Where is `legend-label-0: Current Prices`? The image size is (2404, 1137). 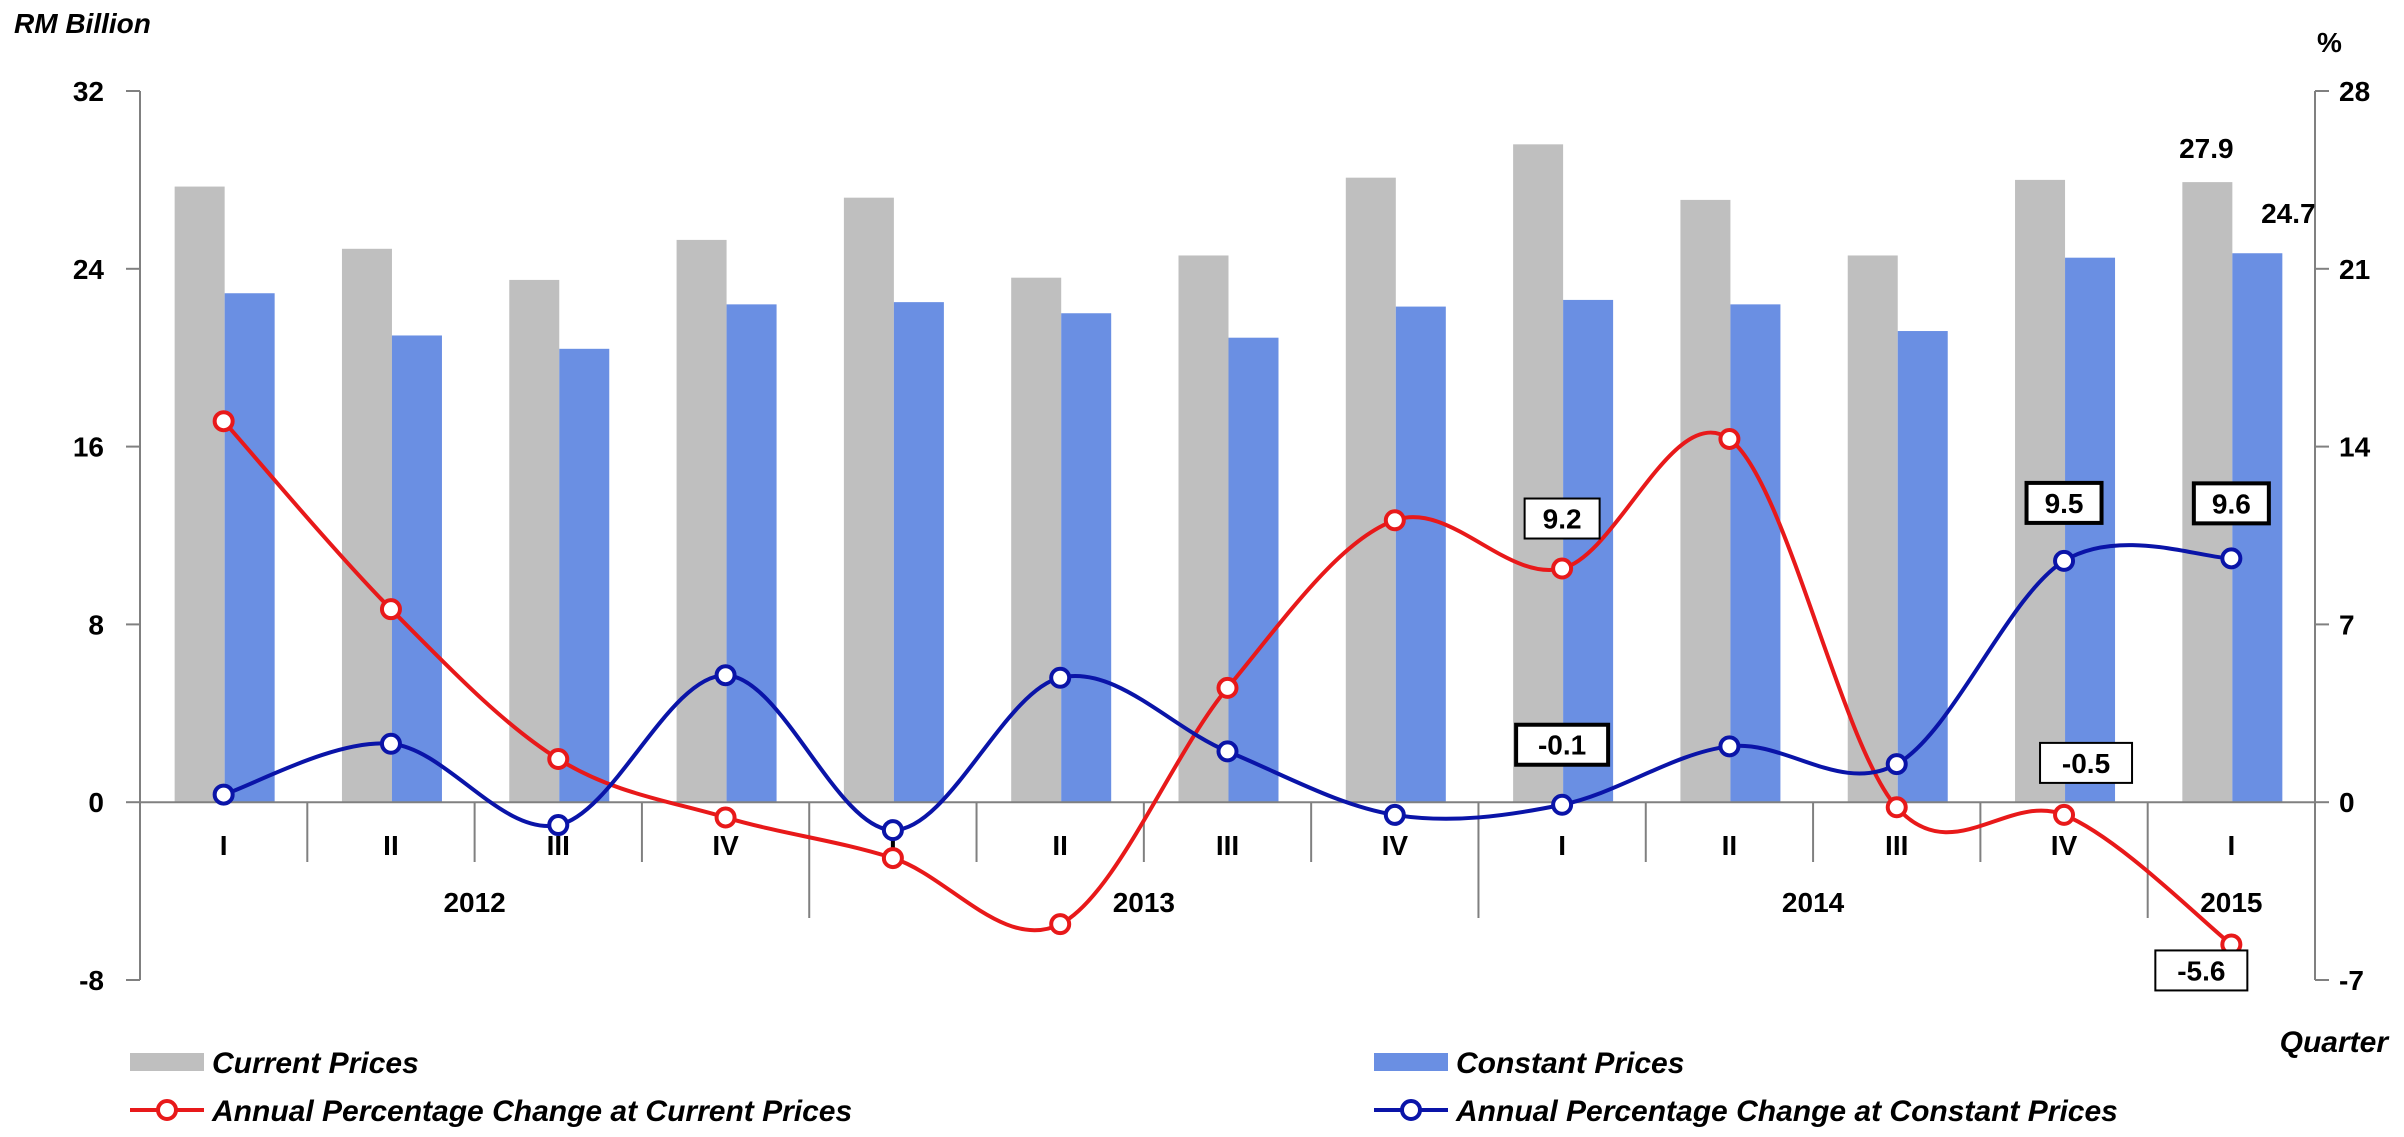 legend-label-0: Current Prices is located at coordinates (315, 1063).